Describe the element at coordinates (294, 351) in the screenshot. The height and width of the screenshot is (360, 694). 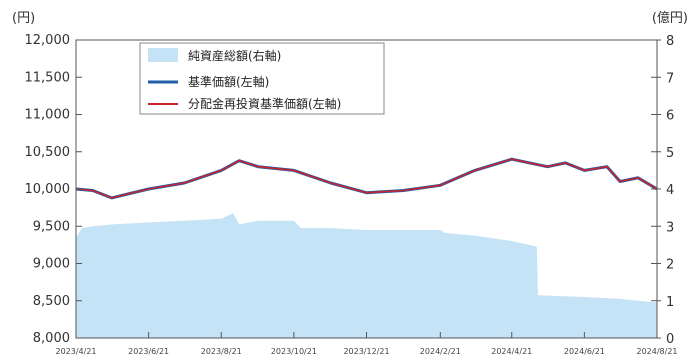
I see `x-axis-tick-label: 2023/10/21` at that location.